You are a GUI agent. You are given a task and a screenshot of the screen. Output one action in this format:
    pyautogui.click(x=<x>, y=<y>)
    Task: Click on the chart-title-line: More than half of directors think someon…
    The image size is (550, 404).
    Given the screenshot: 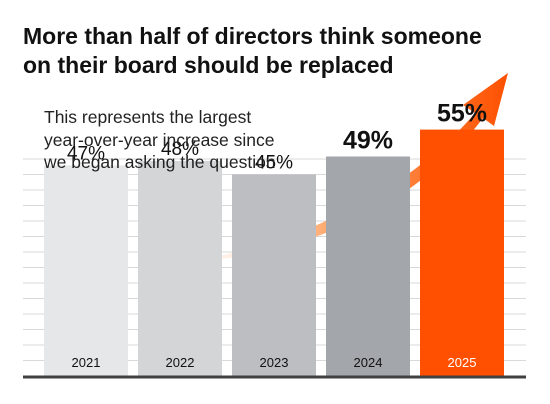 What is the action you would take?
    pyautogui.click(x=252, y=36)
    